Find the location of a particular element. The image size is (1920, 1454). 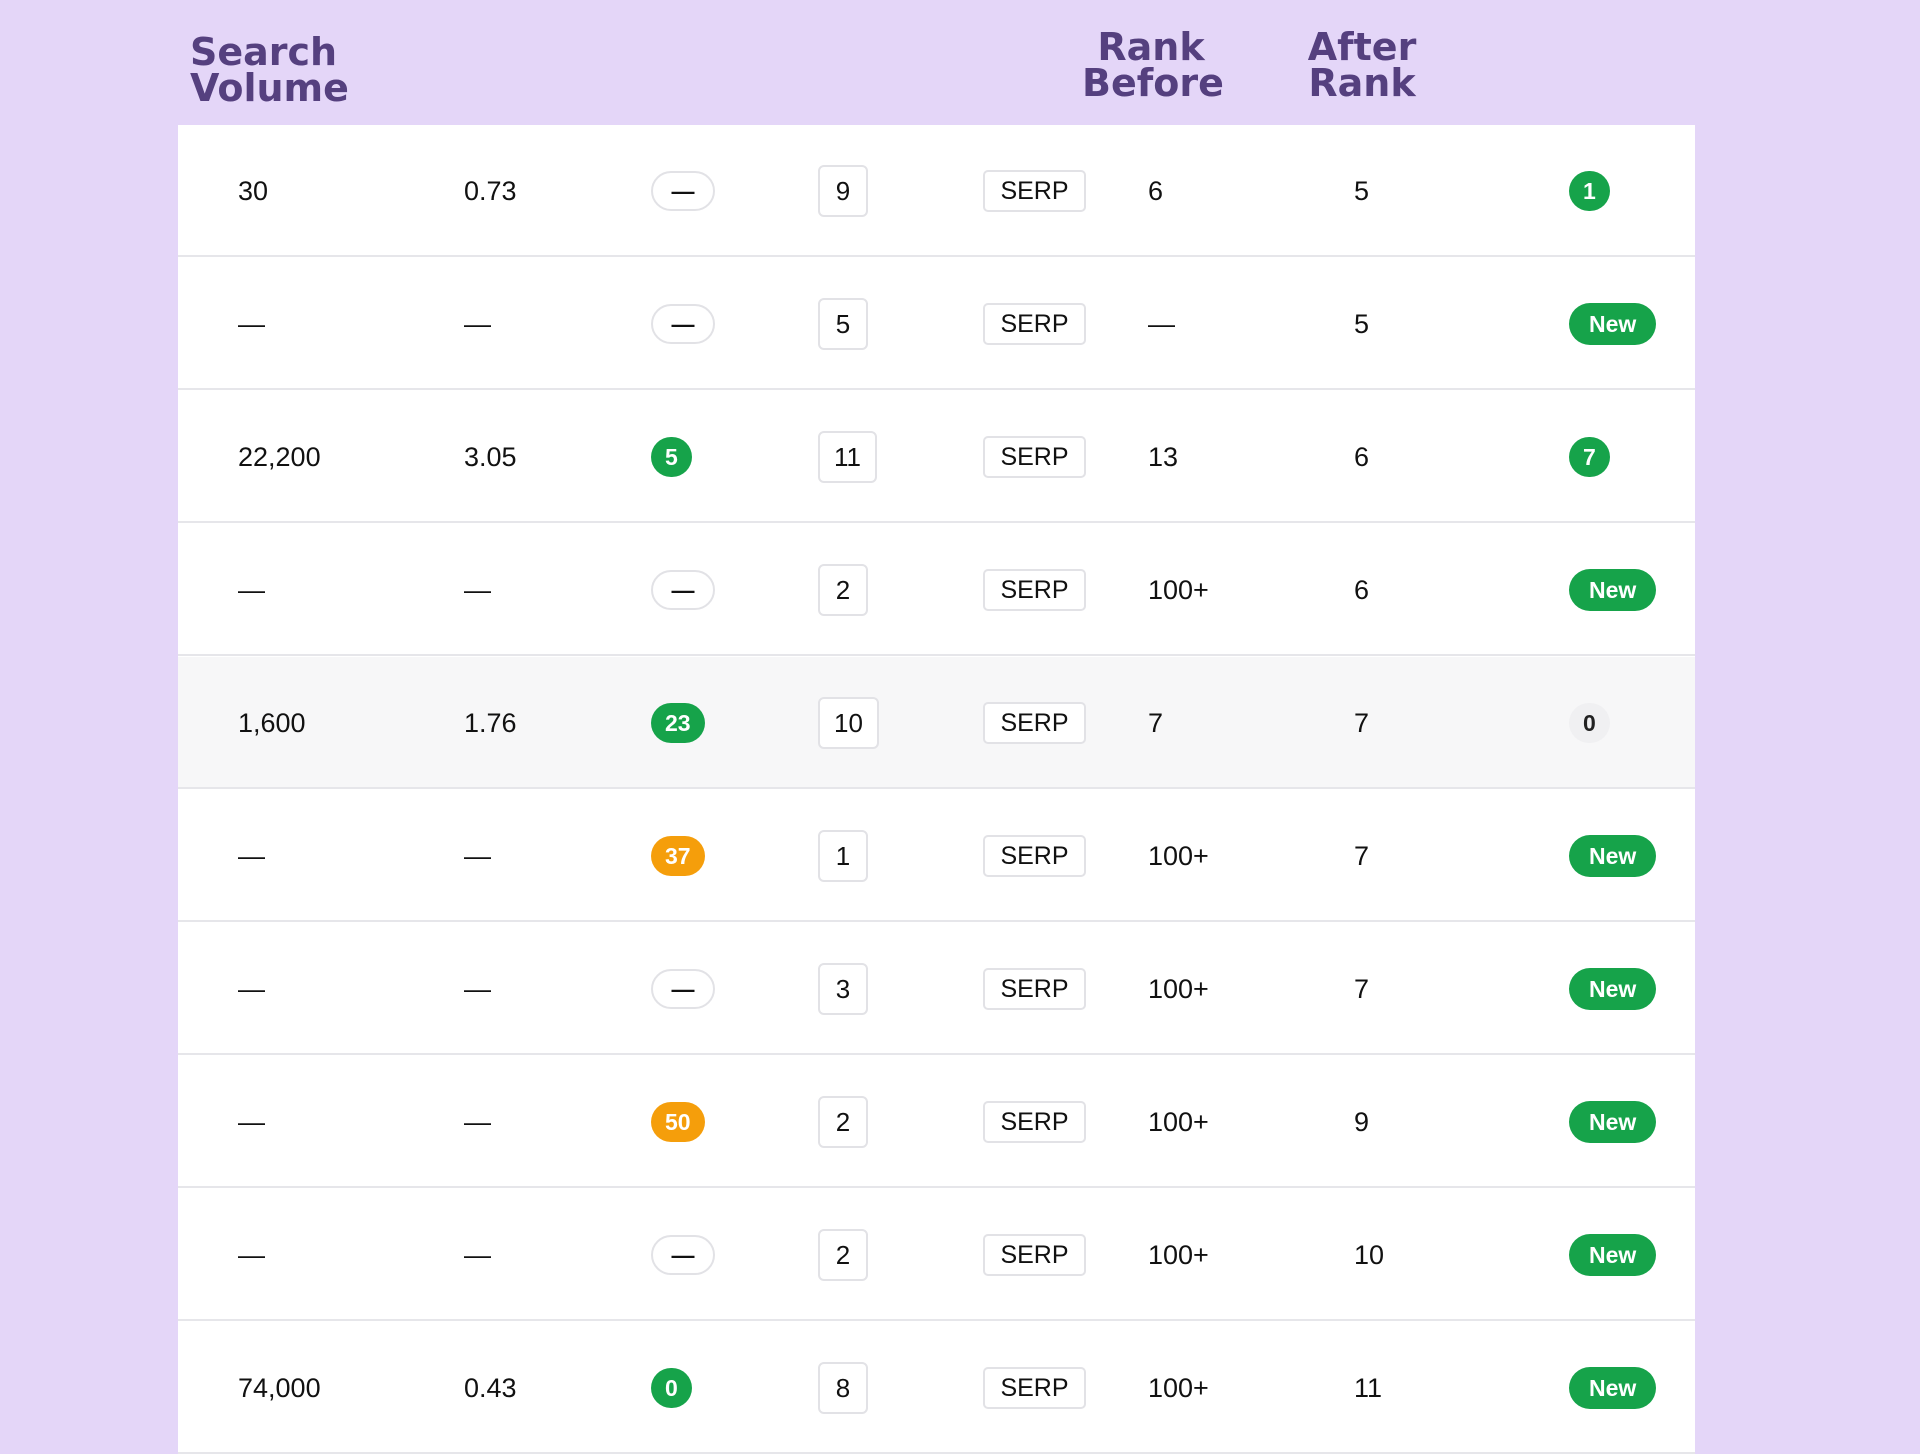

table-row: 22,200 3.05 5 11 SERP 13 6 7 is located at coordinates (936, 457).